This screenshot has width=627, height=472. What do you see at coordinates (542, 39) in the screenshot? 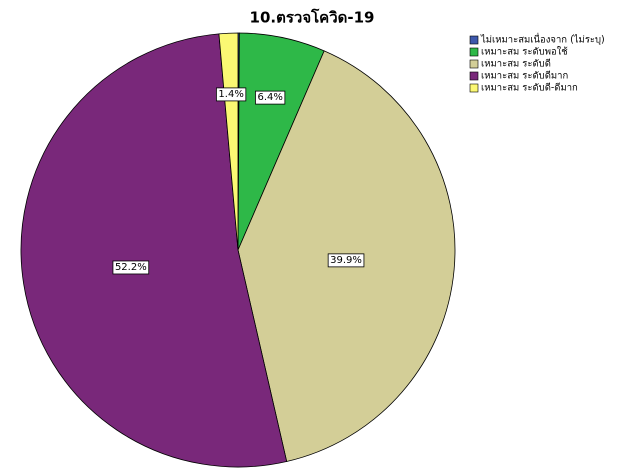
I see `legend-label: ไม่เหมาะสมเนื่องจาก (ไม่ระบุ)` at bounding box center [542, 39].